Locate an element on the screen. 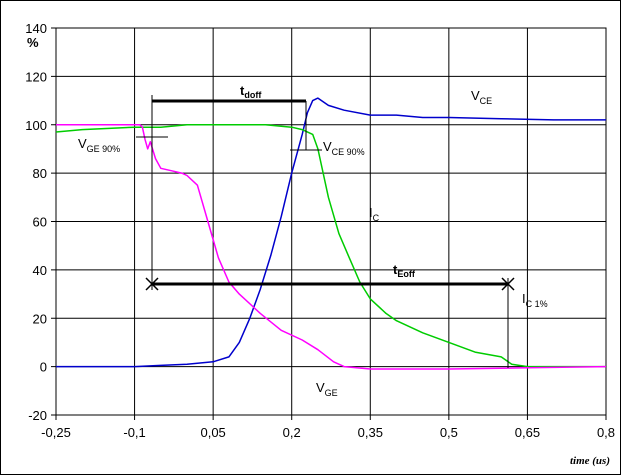 The width and height of the screenshot is (621, 475). x-ticks: -0,25 -0,1 0,05 0,2 0,35 0,5 0,65 0,8 is located at coordinates (328, 427).